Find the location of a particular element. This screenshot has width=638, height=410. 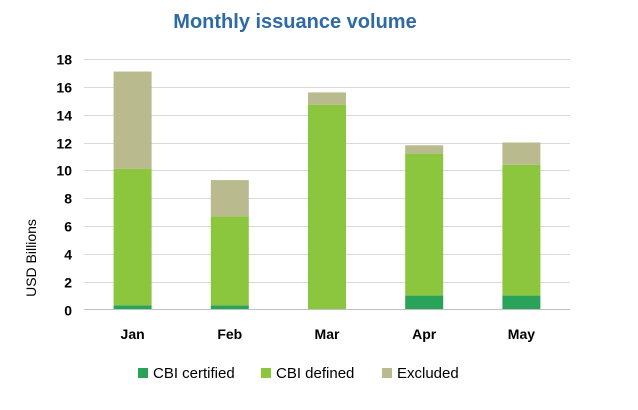

y-tick-label: 8 is located at coordinates (68, 199).